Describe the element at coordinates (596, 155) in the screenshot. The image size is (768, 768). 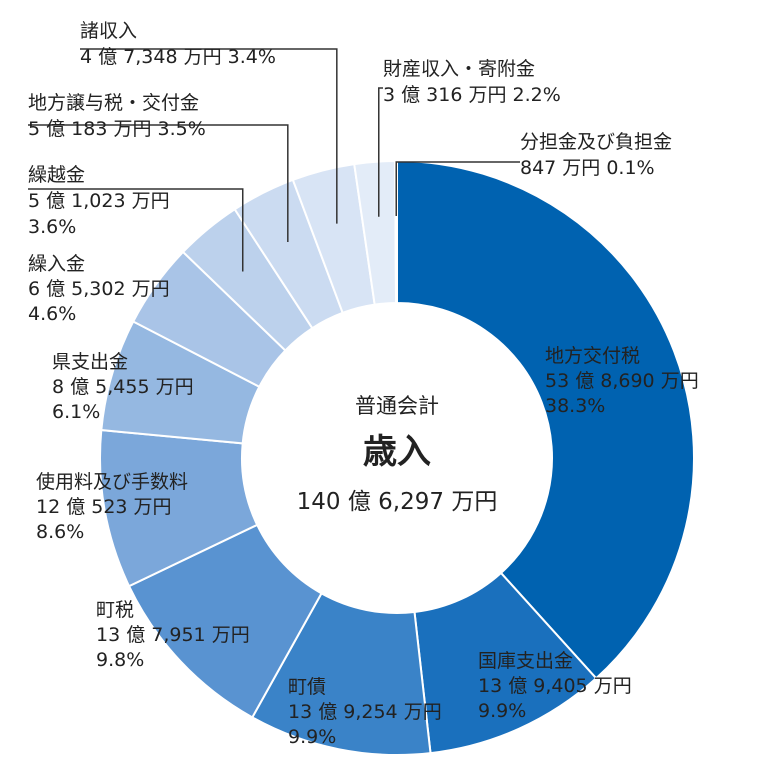
I see `slice-label-12: 分担金及び負担金 847 万円 0.1%` at that location.